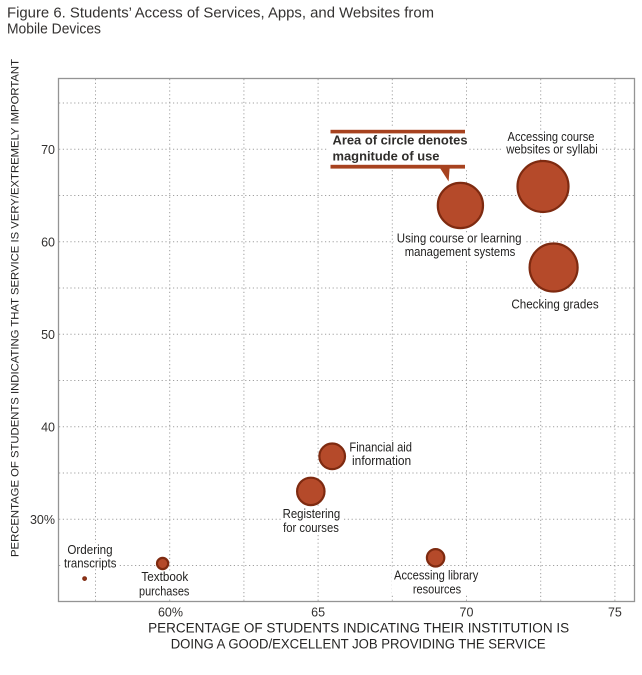 Image resolution: width=642 pixels, height=675 pixels. What do you see at coordinates (48, 335) in the screenshot?
I see `svg-text: 50` at bounding box center [48, 335].